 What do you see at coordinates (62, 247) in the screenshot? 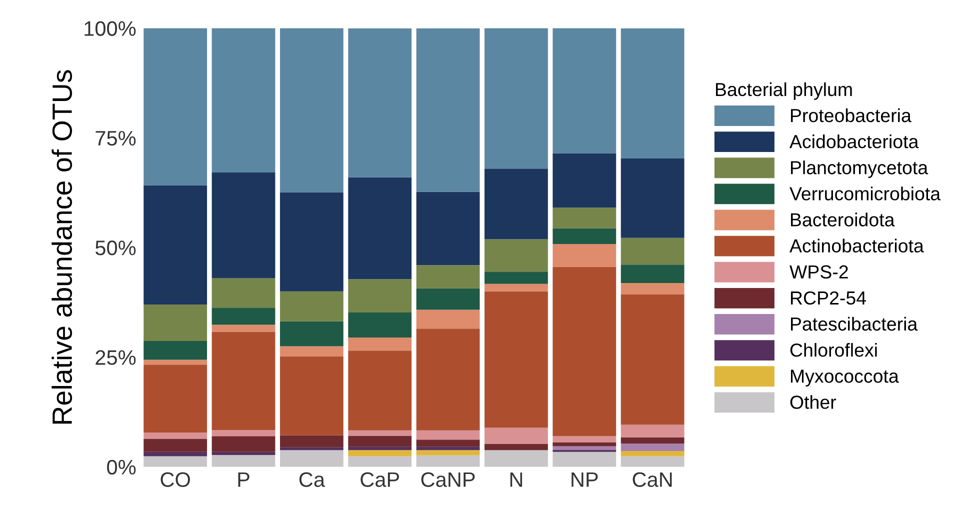
I see `y-axis-title: Relative abundance of OTUs` at bounding box center [62, 247].